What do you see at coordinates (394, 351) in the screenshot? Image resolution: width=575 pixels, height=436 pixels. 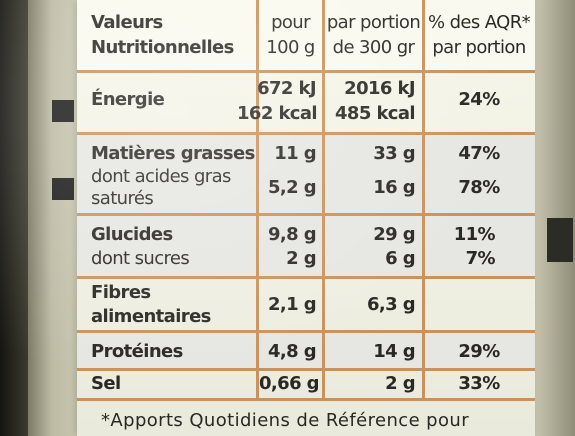 I see `proteines-portion: 14 g` at bounding box center [394, 351].